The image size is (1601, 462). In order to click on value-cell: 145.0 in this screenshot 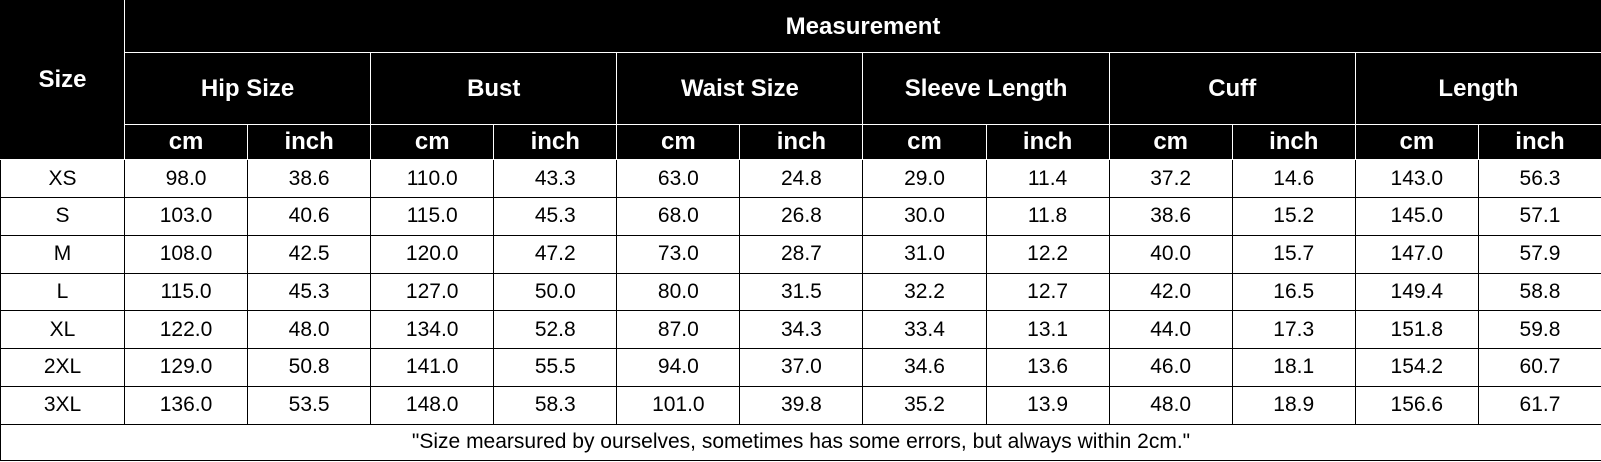, I will do `click(1416, 216)`.